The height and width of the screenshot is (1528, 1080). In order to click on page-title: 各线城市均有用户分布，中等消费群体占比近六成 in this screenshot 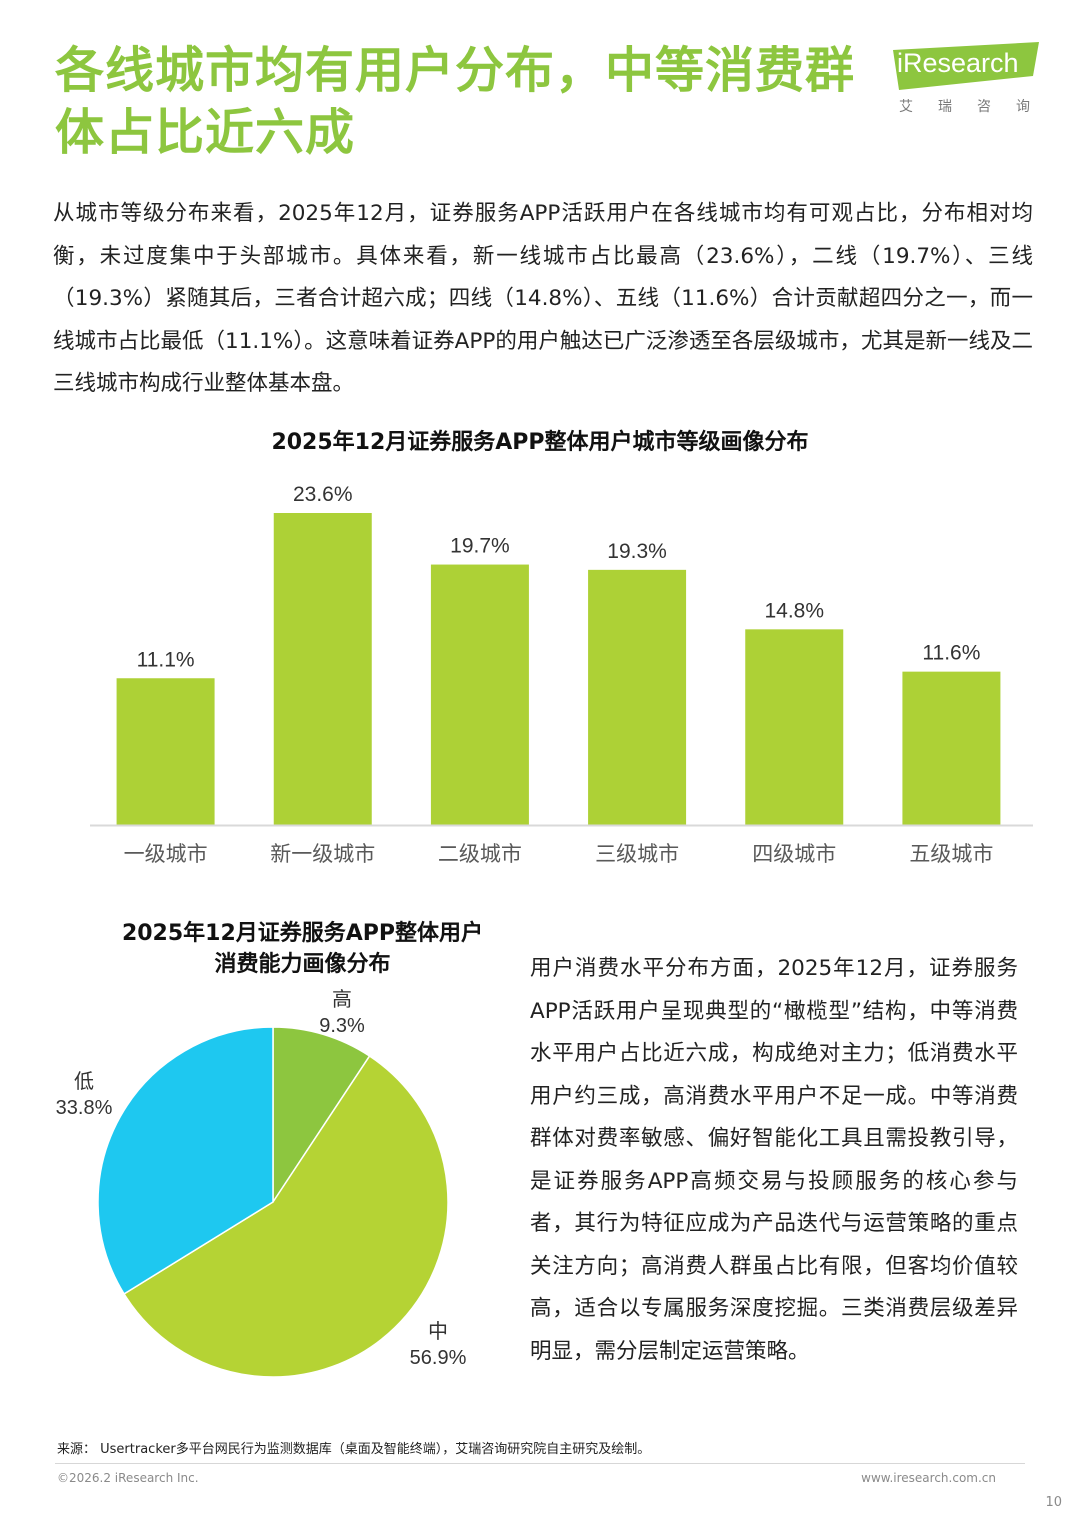, I will do `click(455, 101)`.